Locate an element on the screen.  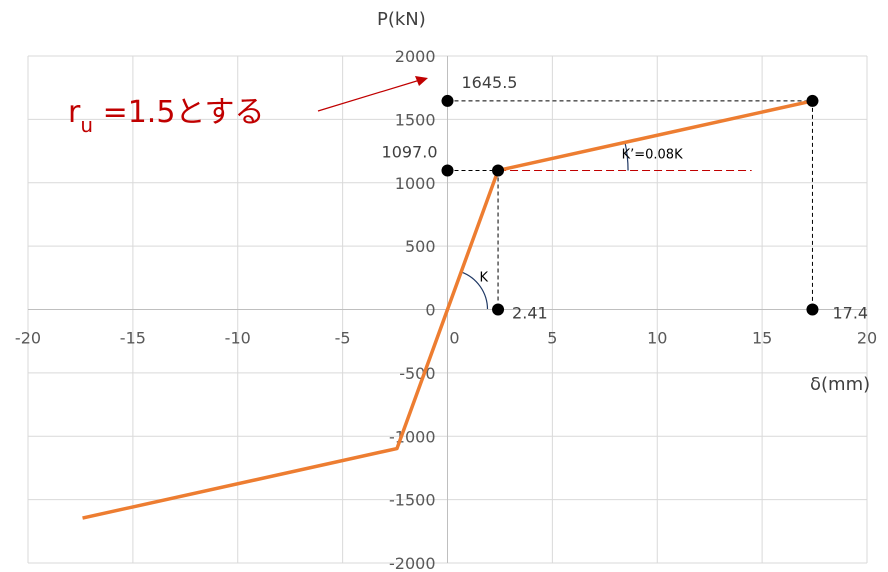
annotation-arrowhead is located at coordinates (421, 81).